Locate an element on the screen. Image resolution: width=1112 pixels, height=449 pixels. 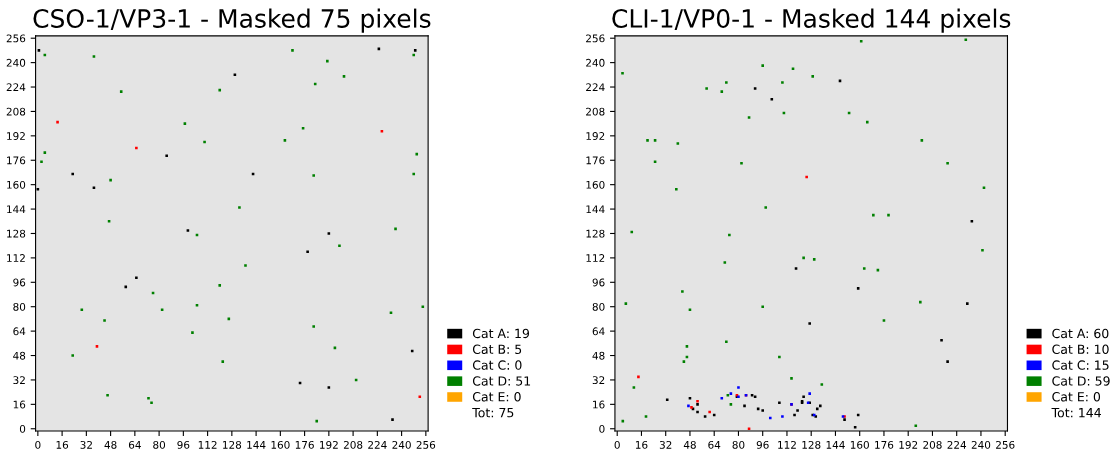
legend-label: Cat B: 10 is located at coordinates (1080, 349).